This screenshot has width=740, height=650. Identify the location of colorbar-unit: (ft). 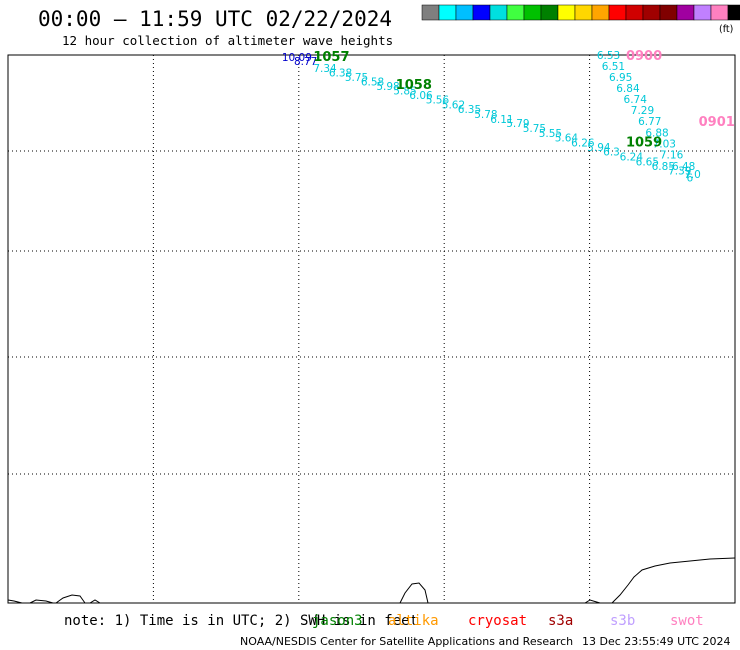
(726, 29).